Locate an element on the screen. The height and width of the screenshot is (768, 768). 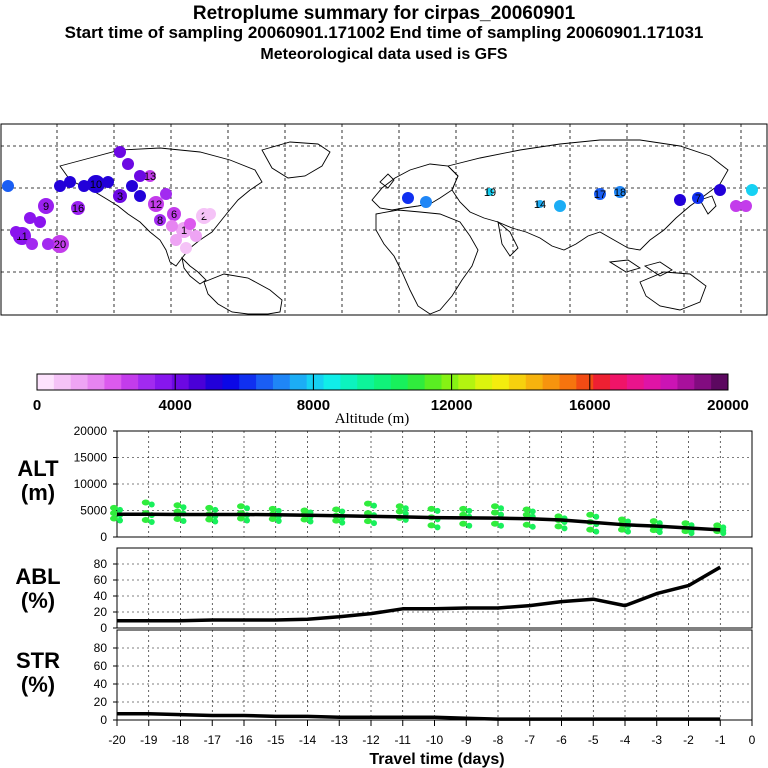
x-tick-label: -9 is located at coordinates (466, 740).